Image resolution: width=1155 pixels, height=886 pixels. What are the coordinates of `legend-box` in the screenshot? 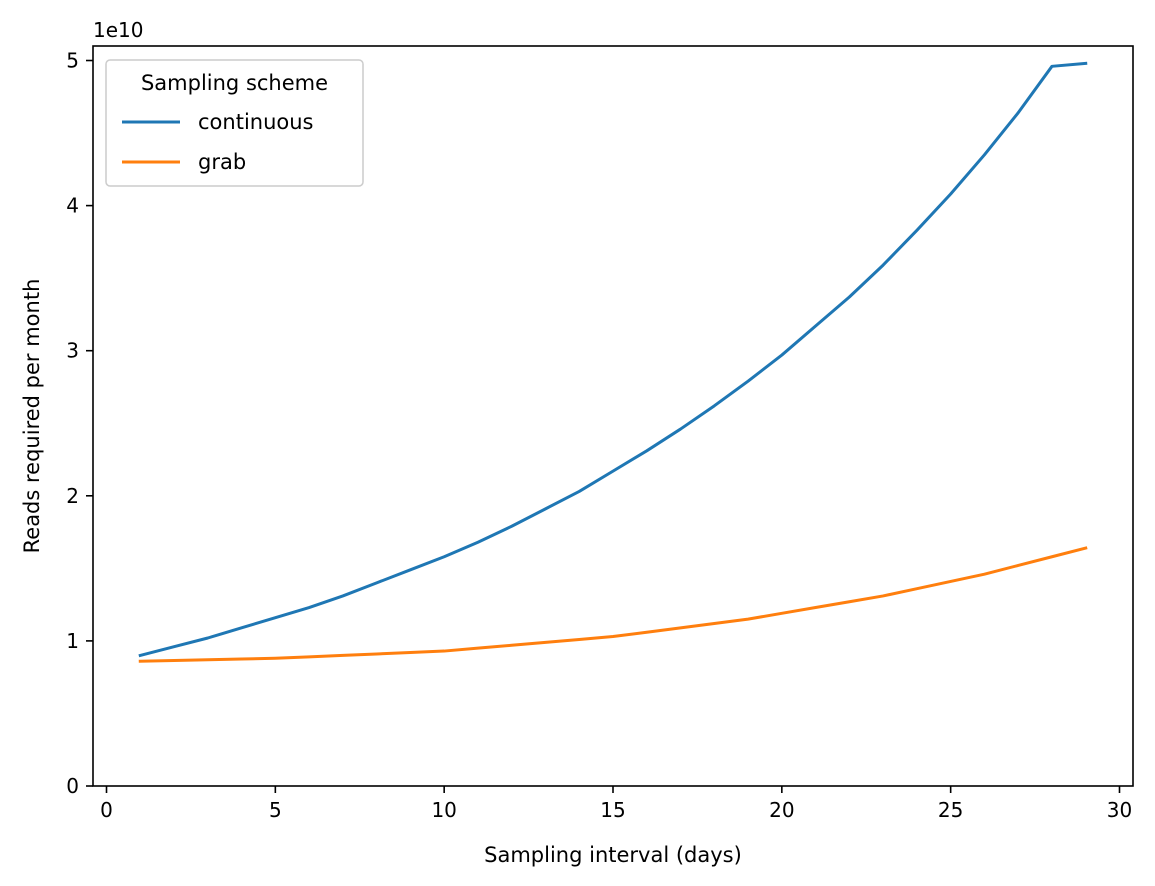 It's located at (234, 123).